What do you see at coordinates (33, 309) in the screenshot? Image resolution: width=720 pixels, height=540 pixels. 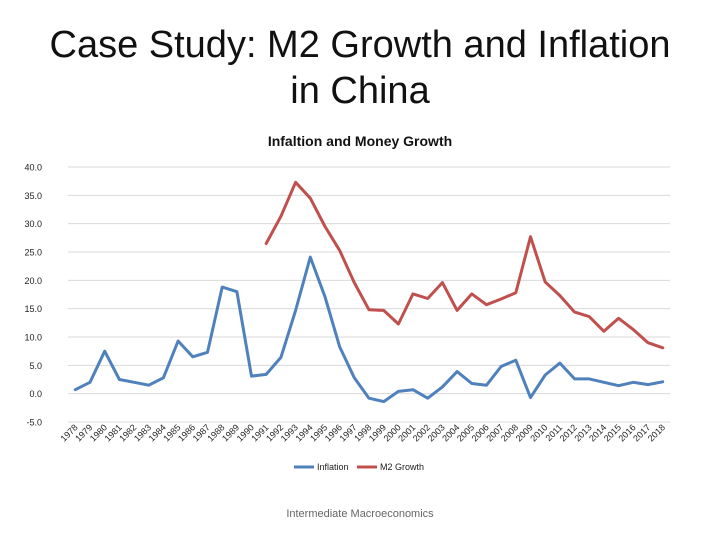 I see `y-tick-label: 15.0` at bounding box center [33, 309].